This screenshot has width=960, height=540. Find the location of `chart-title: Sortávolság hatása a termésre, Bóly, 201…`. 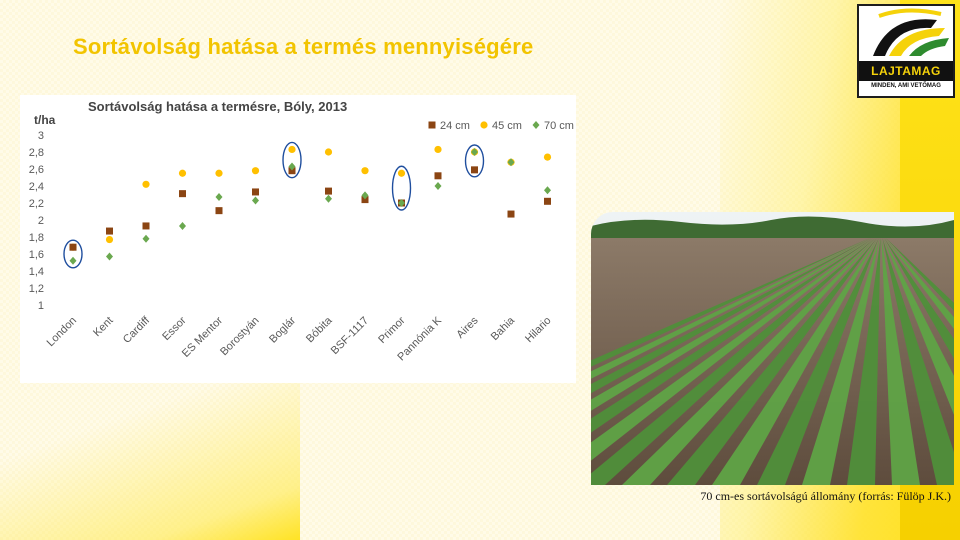

chart-title: Sortávolság hatása a termésre, Bóly, 201… is located at coordinates (217, 106).